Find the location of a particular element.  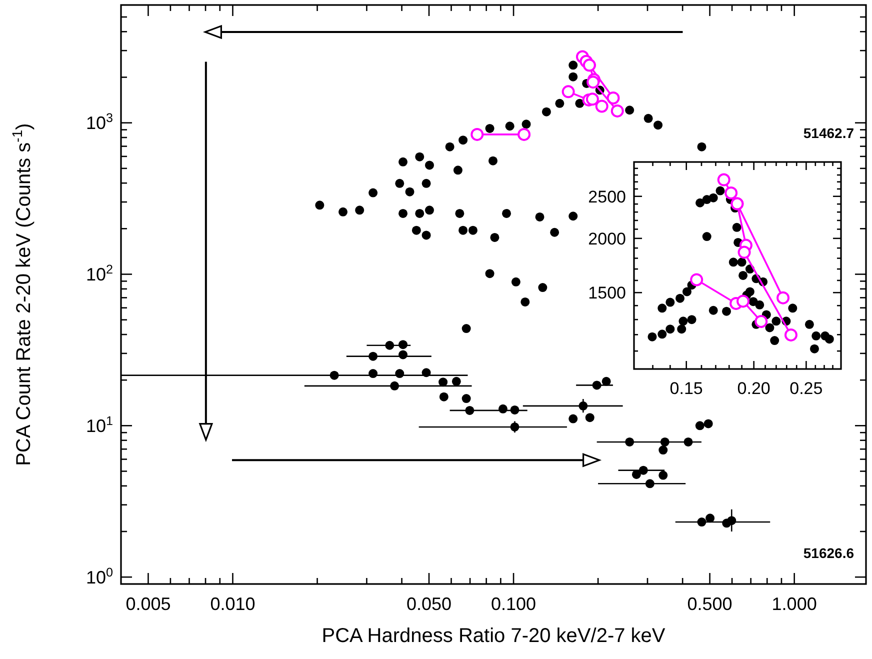

annotation: 51462.7 is located at coordinates (828, 133).